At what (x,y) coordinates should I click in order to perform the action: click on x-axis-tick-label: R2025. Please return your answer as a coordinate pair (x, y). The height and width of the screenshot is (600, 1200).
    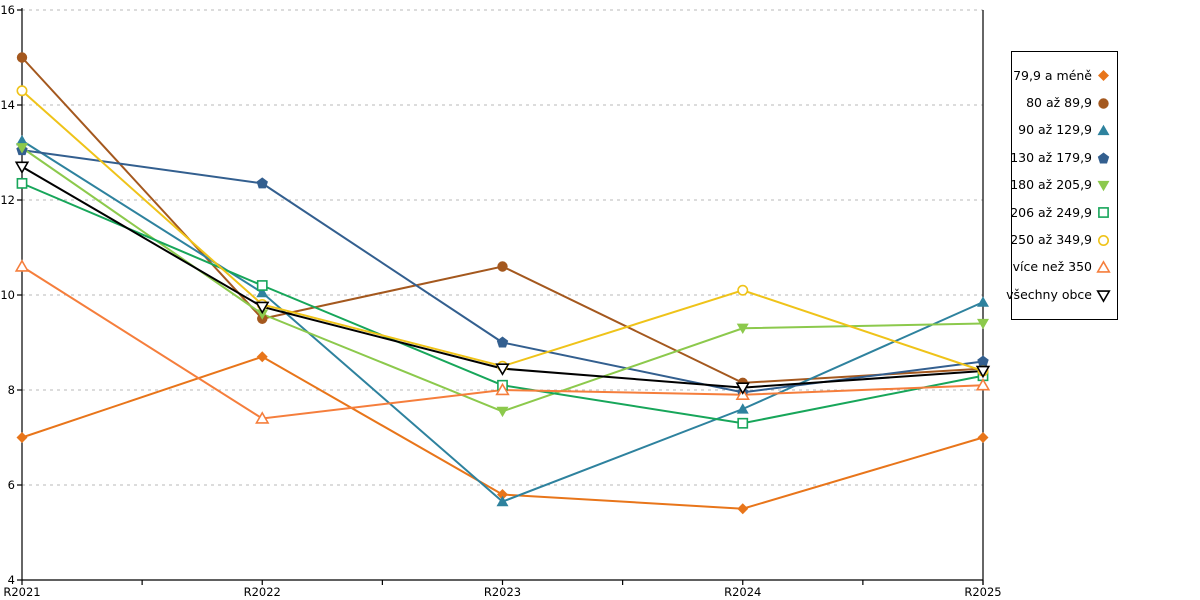
    Looking at the image, I should click on (982, 592).